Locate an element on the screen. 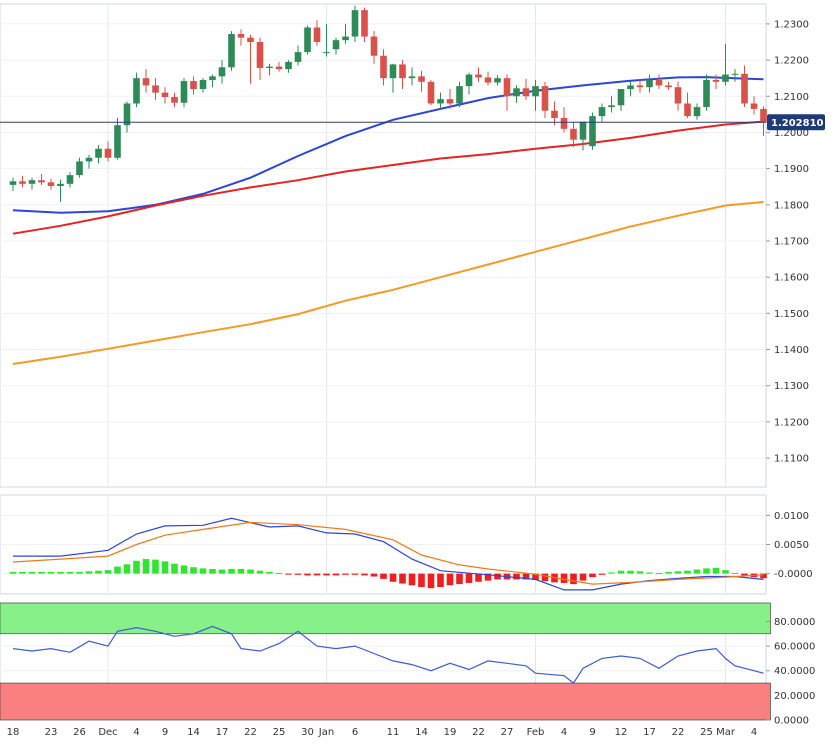 This screenshot has width=838, height=748. x-tick-label: 27 is located at coordinates (507, 732).